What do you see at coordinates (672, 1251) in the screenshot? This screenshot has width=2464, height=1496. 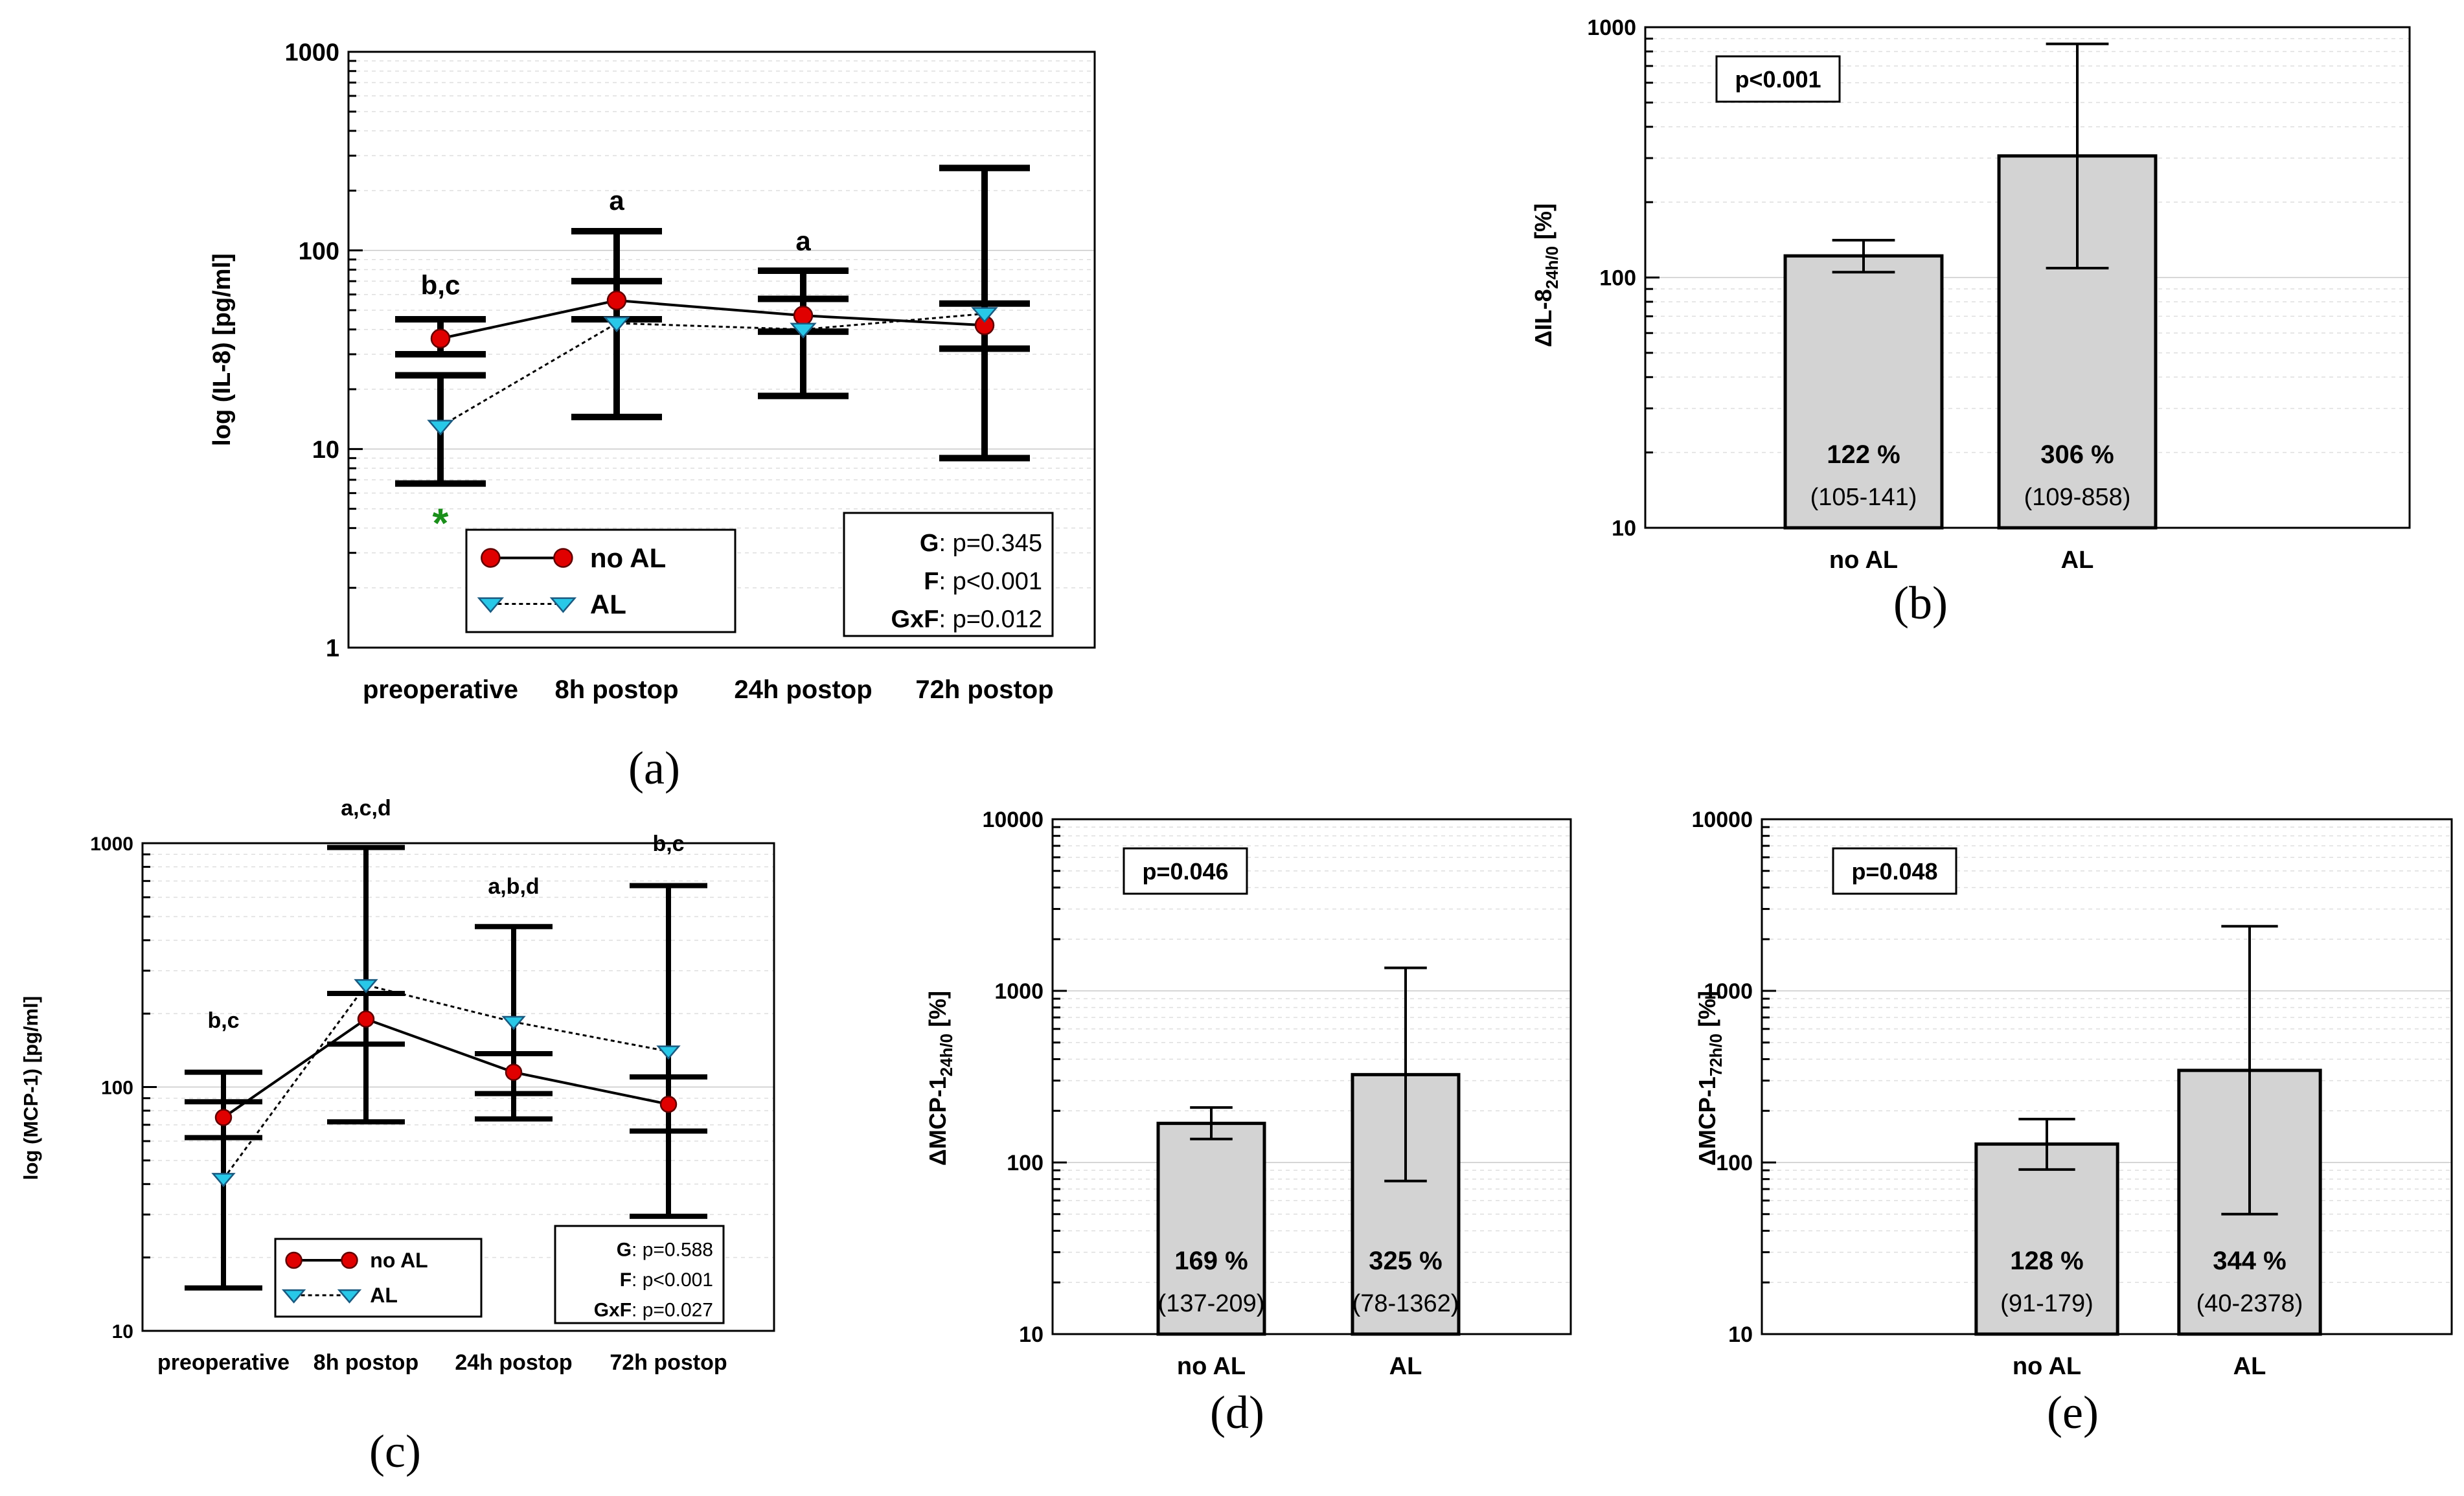 I see `chart-c-stat-value: : p=0.588` at bounding box center [672, 1251].